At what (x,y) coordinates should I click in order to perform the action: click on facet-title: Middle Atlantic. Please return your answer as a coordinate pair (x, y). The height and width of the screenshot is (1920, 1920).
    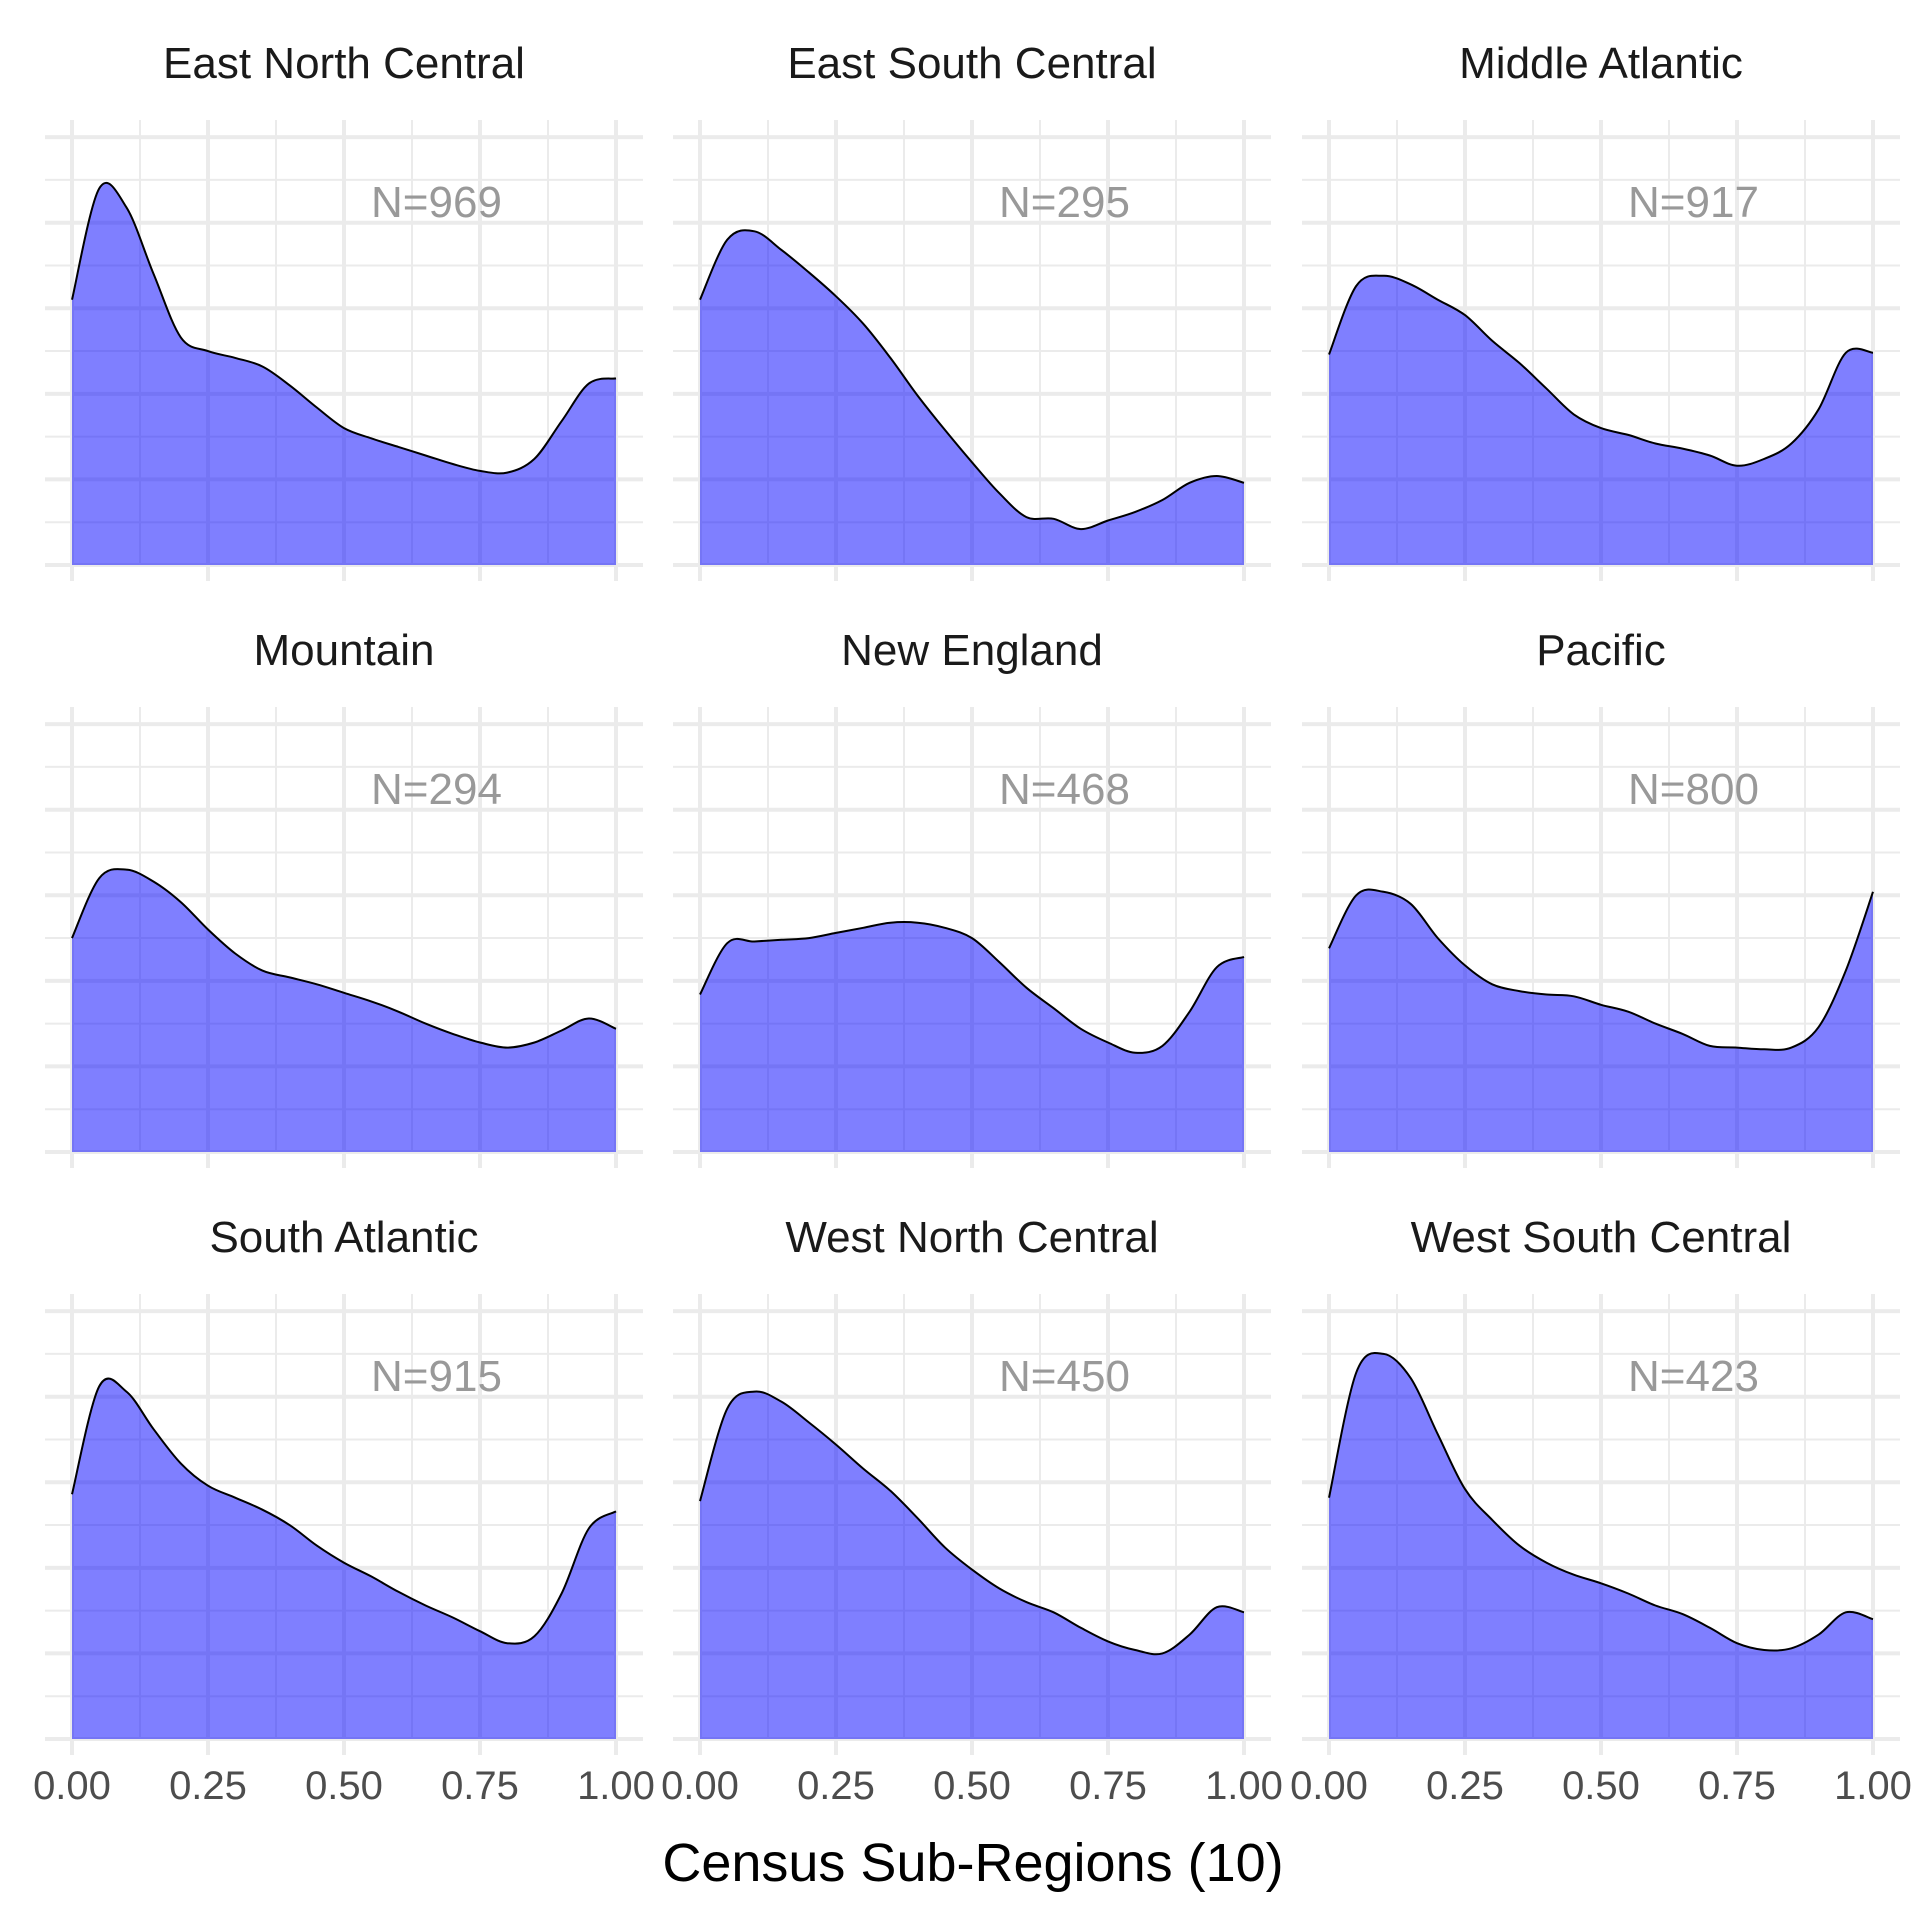
    Looking at the image, I should click on (1601, 63).